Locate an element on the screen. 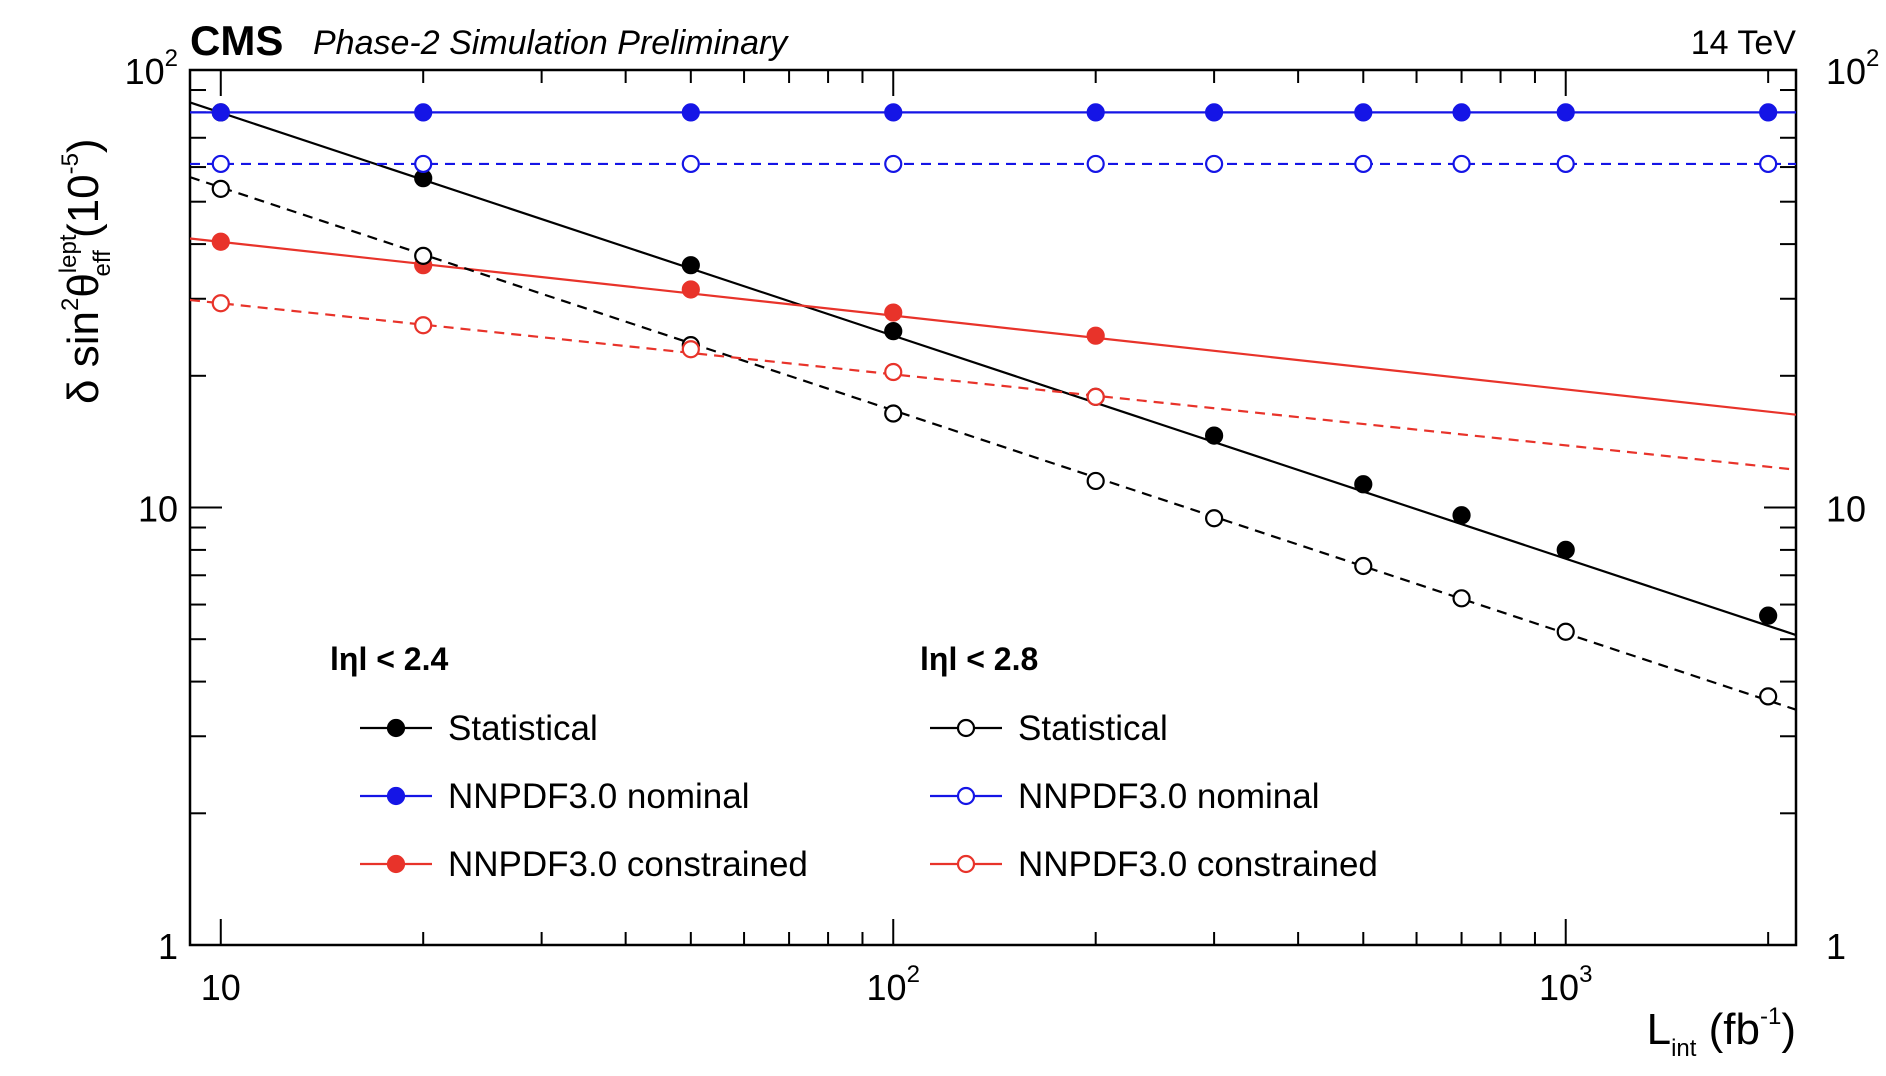 This screenshot has height=1076, width=1886. y-tick-label-right: 102 is located at coordinates (1852, 68).